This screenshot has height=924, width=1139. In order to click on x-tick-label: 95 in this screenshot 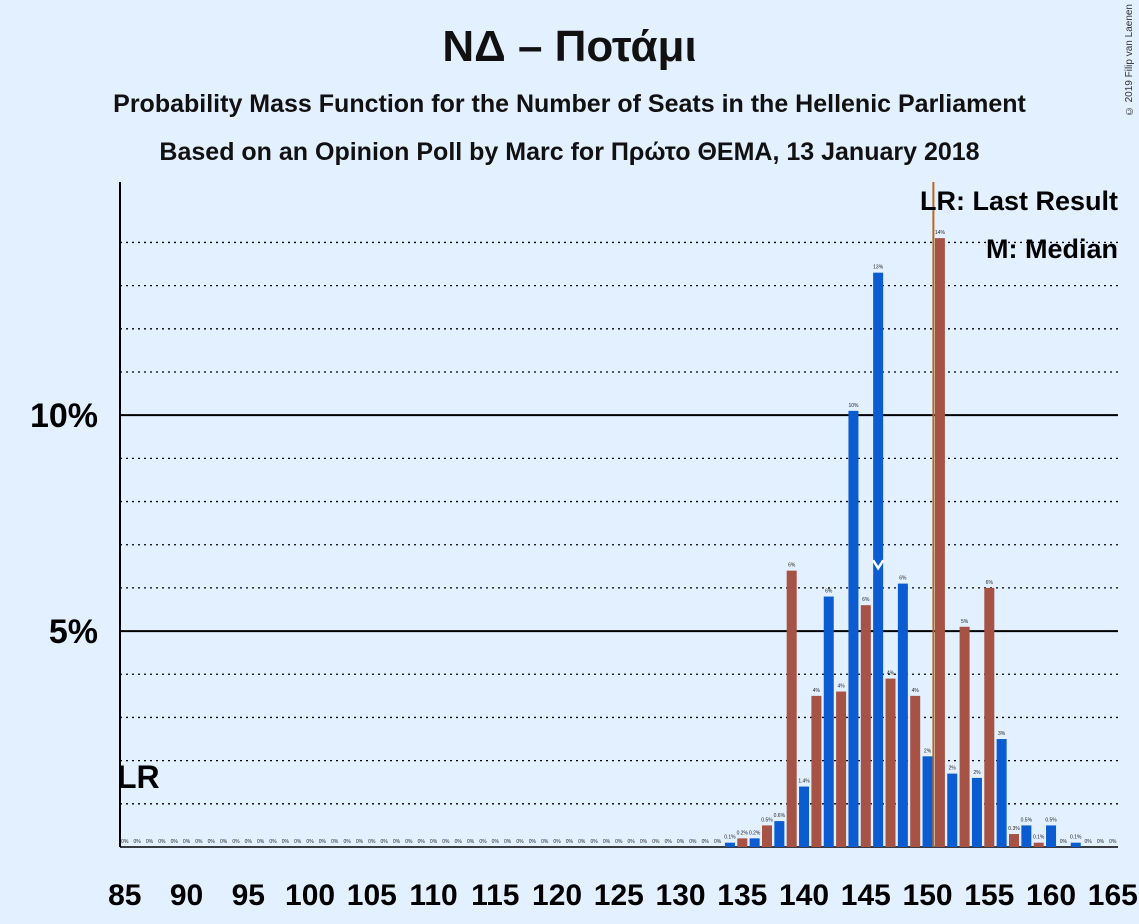, I will do `click(248, 895)`.